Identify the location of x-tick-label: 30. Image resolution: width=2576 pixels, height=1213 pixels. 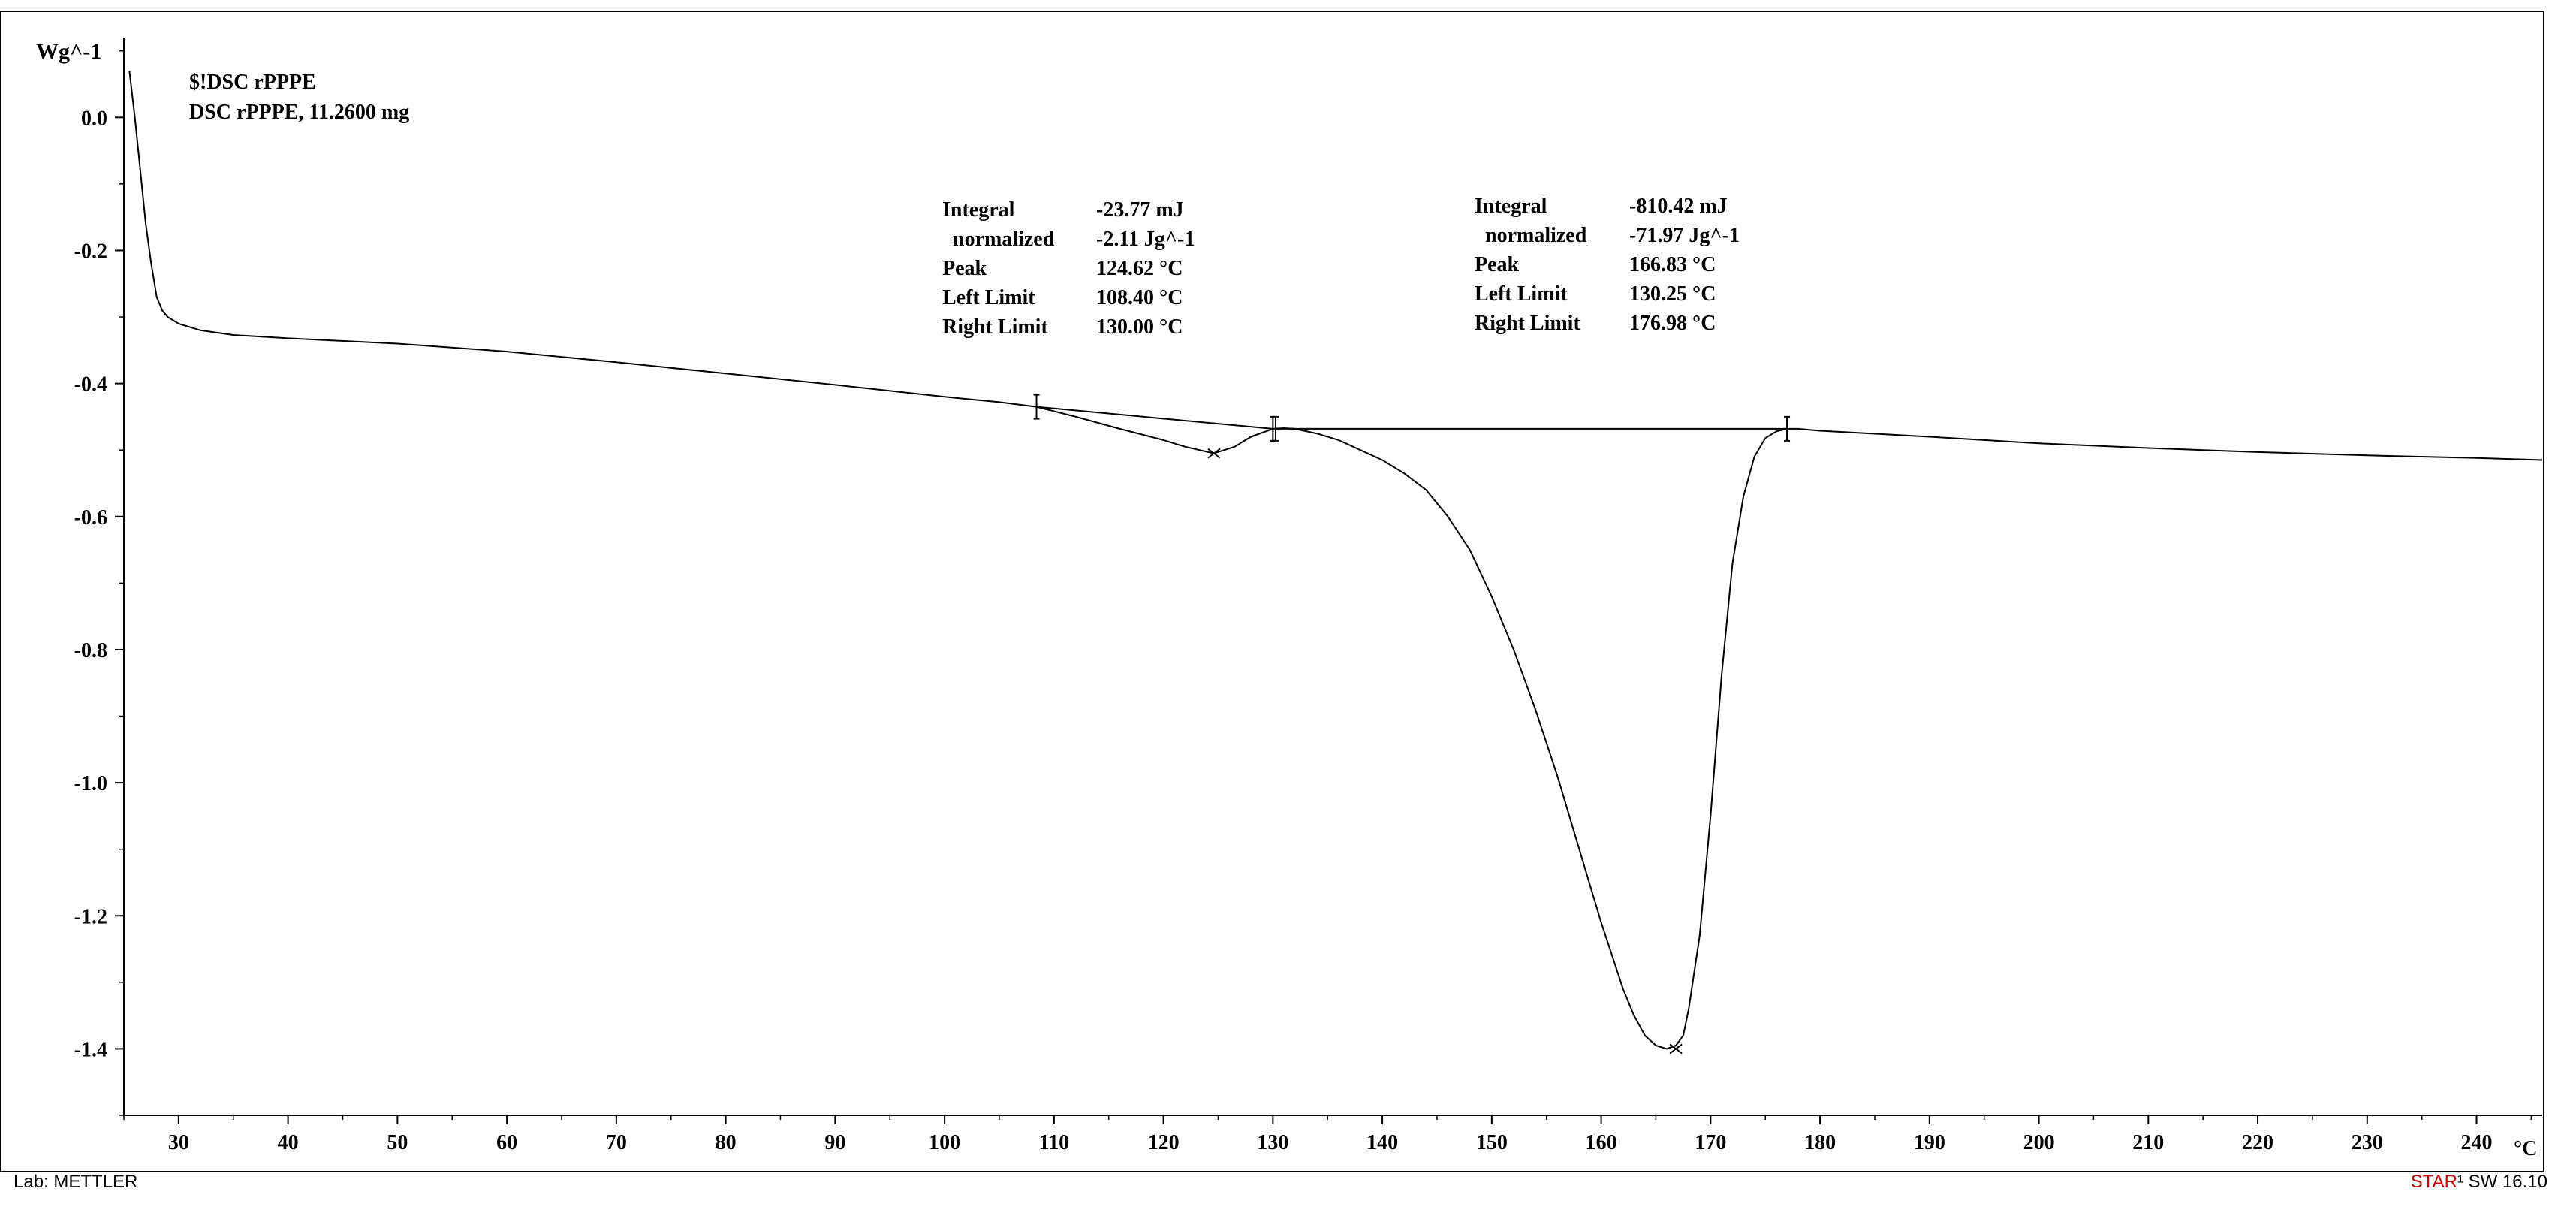
(178, 1142).